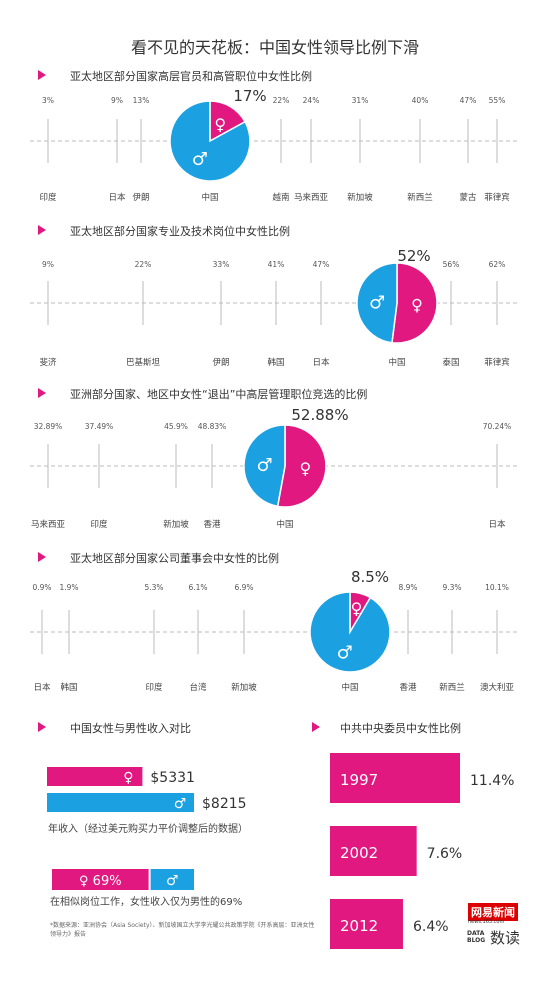  What do you see at coordinates (274, 47) in the screenshot?
I see `page-title: 看不见的天花板：中国女性领导比例下滑` at bounding box center [274, 47].